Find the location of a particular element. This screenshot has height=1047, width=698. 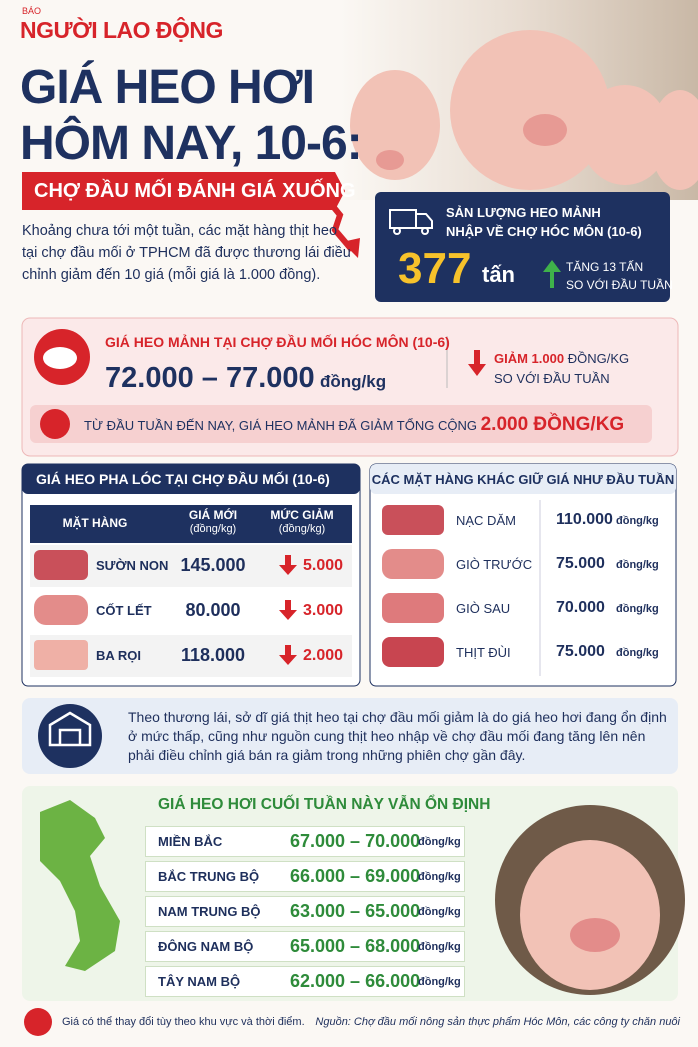

summary-bar is located at coordinates (341, 424).